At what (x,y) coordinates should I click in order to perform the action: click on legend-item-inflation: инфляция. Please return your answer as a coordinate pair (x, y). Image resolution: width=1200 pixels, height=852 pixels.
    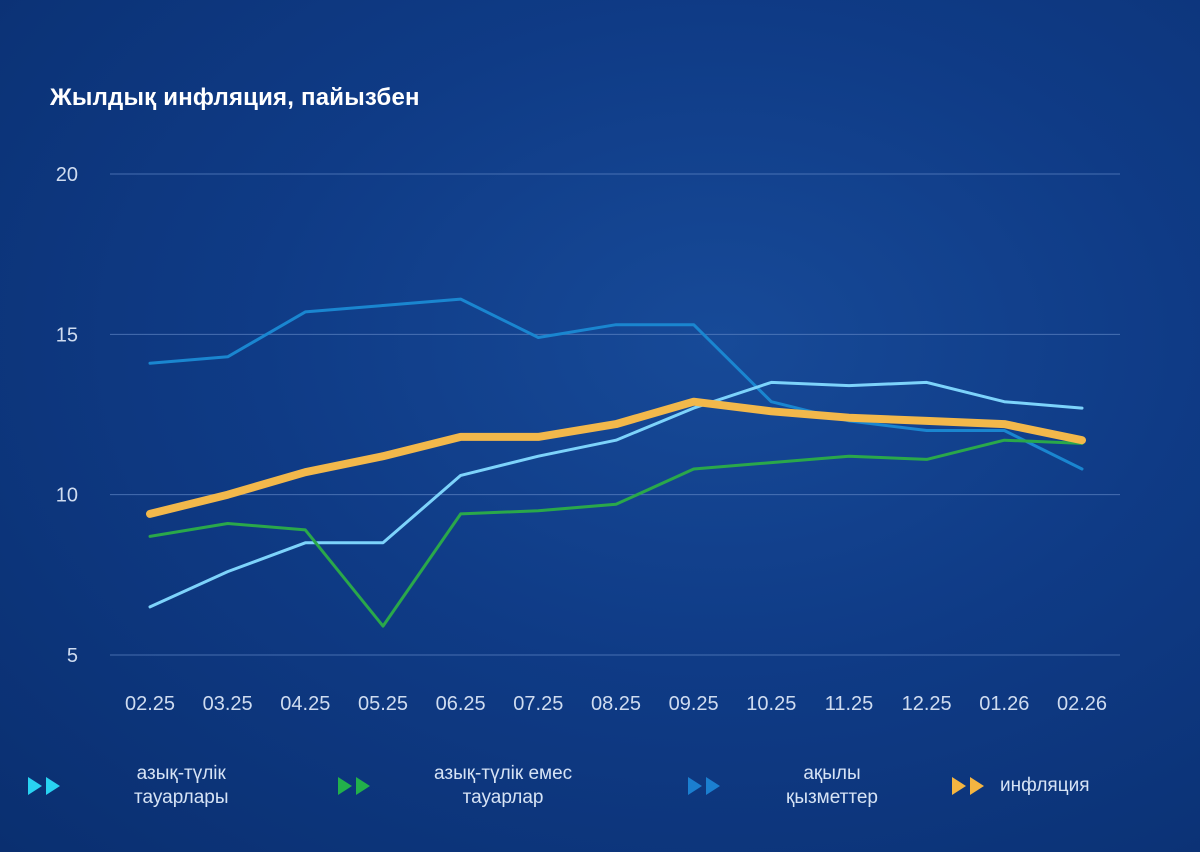
    Looking at the image, I should click on (1020, 786).